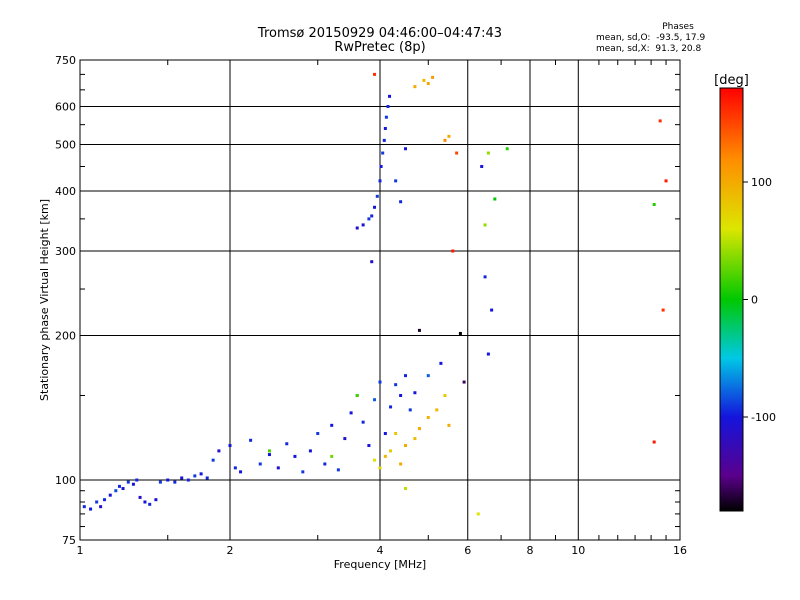  I want to click on y-tick-label: 100, so click(65, 480).